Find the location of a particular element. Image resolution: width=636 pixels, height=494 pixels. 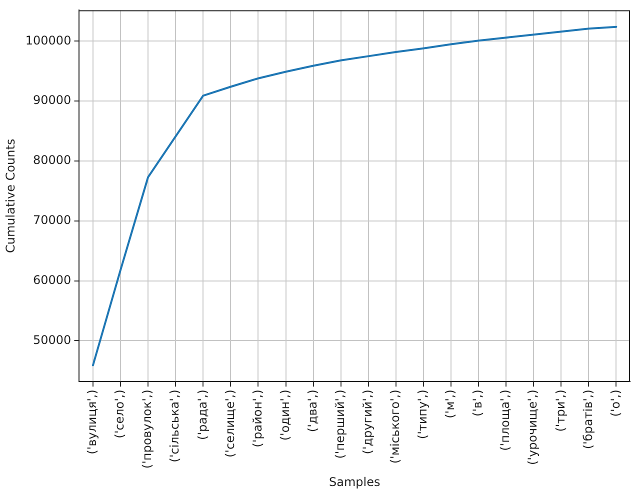

x-tick-label: ('міського',) is located at coordinates (395, 427).